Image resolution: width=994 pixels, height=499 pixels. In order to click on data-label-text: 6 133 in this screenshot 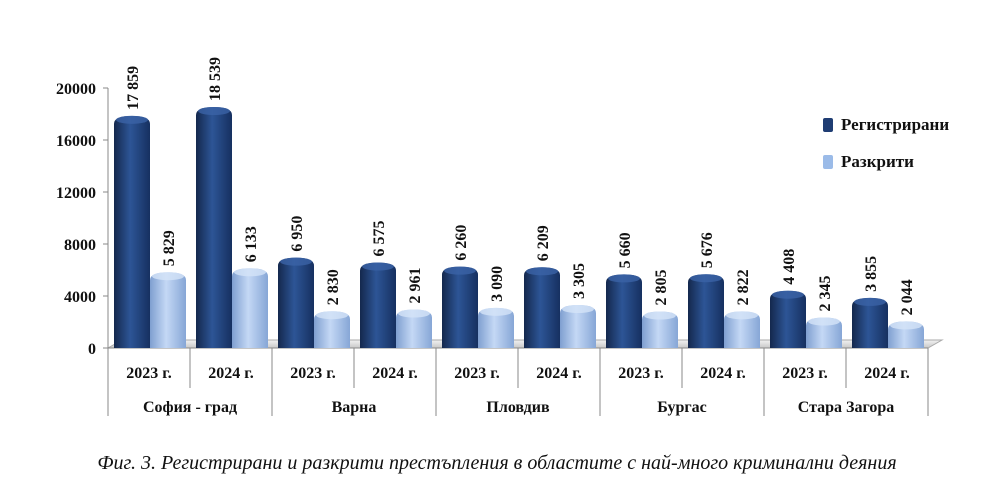, I will do `click(251, 244)`.